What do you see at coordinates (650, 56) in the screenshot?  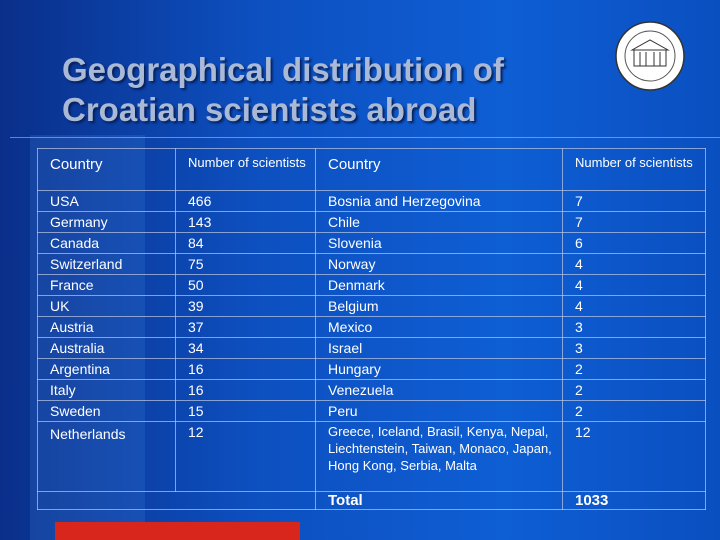 I see `logo` at bounding box center [650, 56].